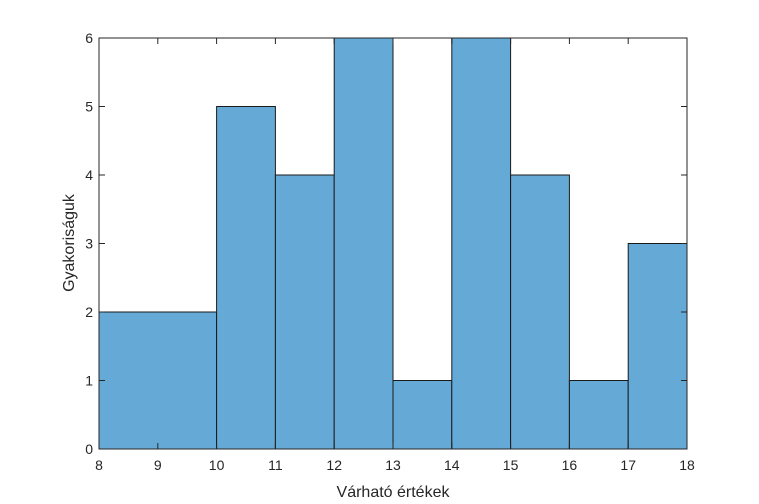 The width and height of the screenshot is (759, 504). What do you see at coordinates (69, 242) in the screenshot?
I see `y-axis-label: Gyakoriságuk` at bounding box center [69, 242].